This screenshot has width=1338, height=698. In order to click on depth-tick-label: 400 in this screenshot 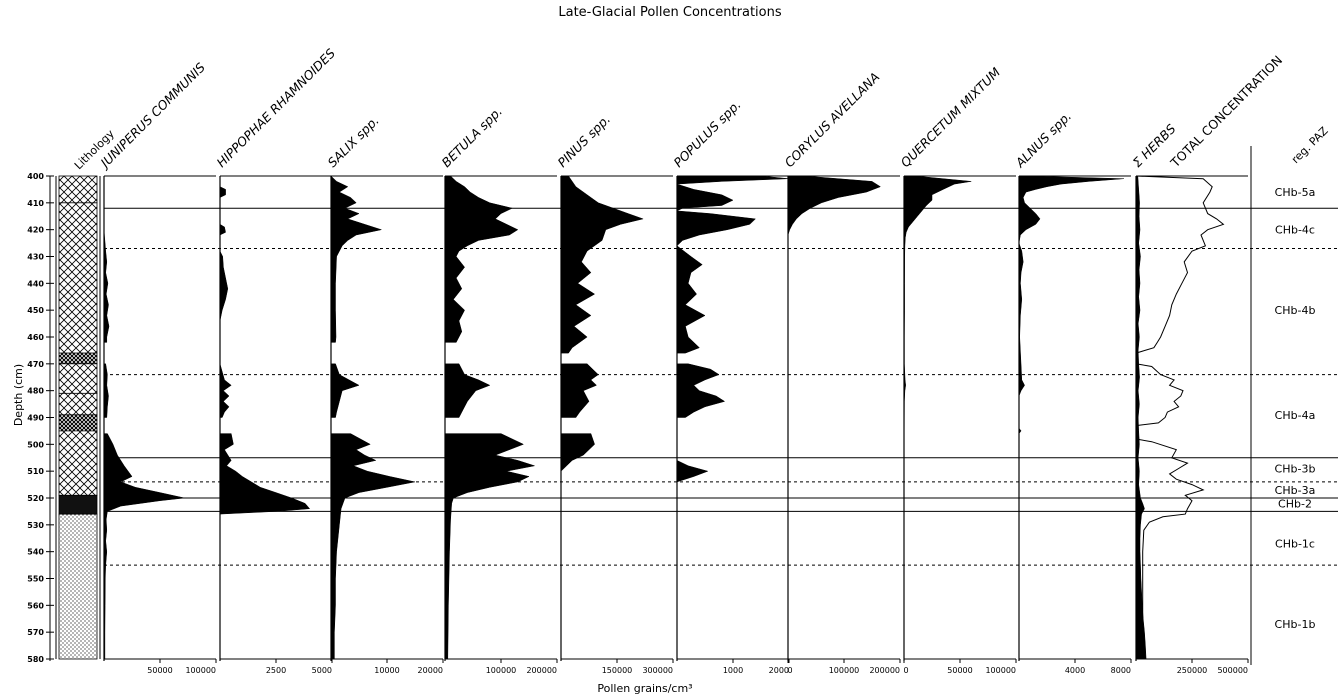, I will do `click(35, 176)`.